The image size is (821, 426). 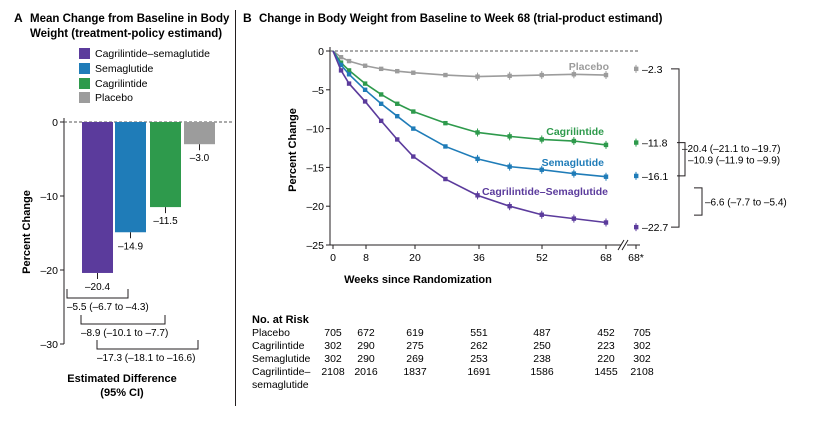 What do you see at coordinates (655, 177) in the screenshot?
I see `end-value-label-semaglutide: –16.1` at bounding box center [655, 177].